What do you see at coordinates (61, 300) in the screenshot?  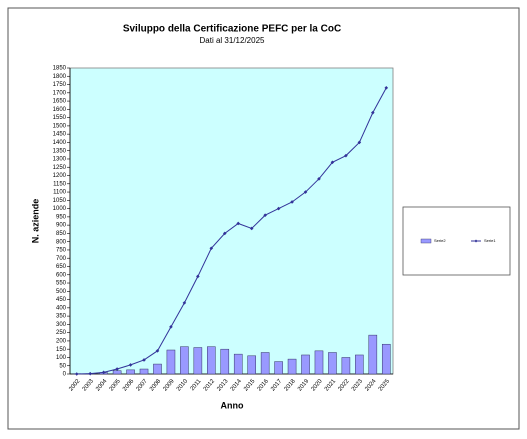 I see `y-tick-label: 450` at bounding box center [61, 300].